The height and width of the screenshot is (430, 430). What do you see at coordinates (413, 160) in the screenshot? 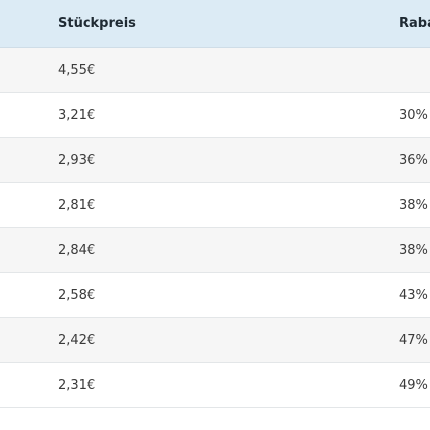
I see `table-cell: 36%` at bounding box center [413, 160].